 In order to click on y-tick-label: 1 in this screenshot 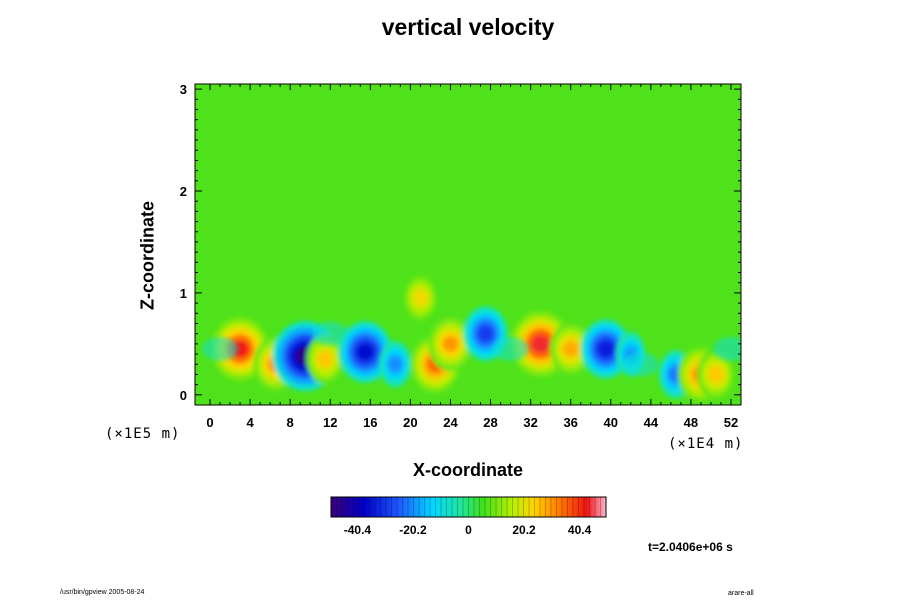, I will do `click(183, 293)`.